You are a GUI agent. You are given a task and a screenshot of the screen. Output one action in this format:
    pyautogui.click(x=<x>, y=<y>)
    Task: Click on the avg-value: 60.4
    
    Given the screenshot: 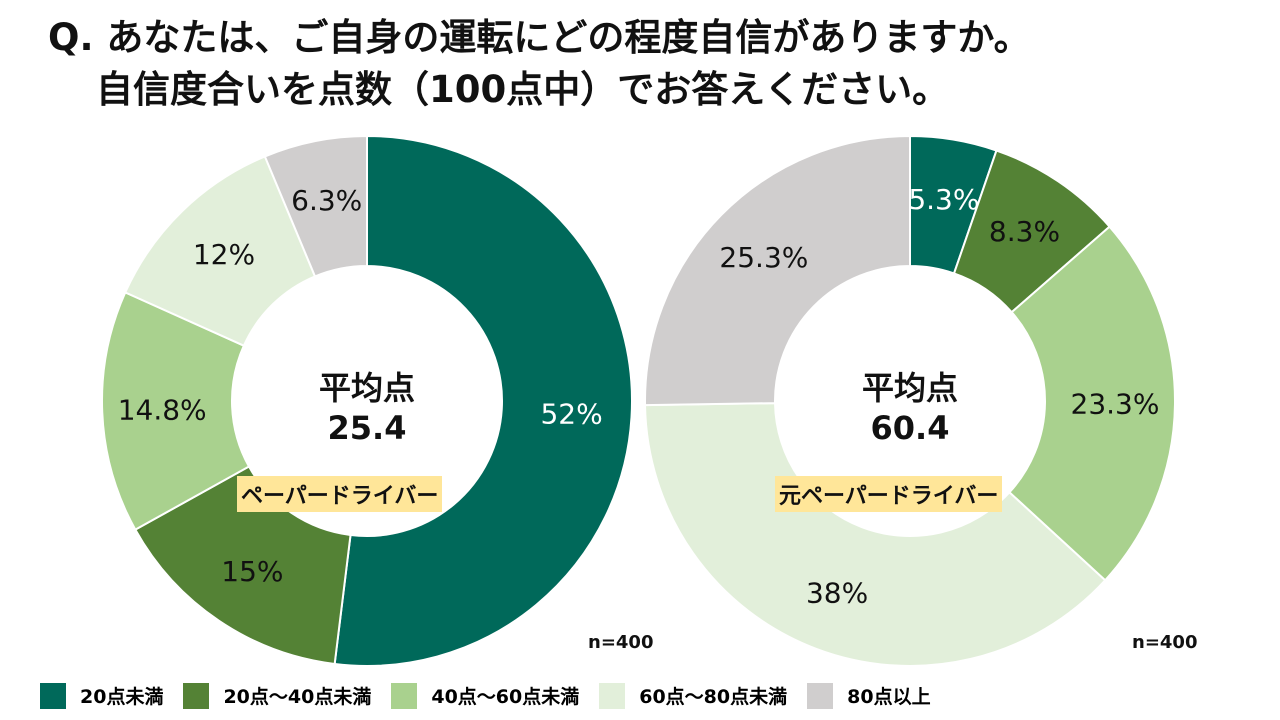 What is the action you would take?
    pyautogui.click(x=910, y=428)
    